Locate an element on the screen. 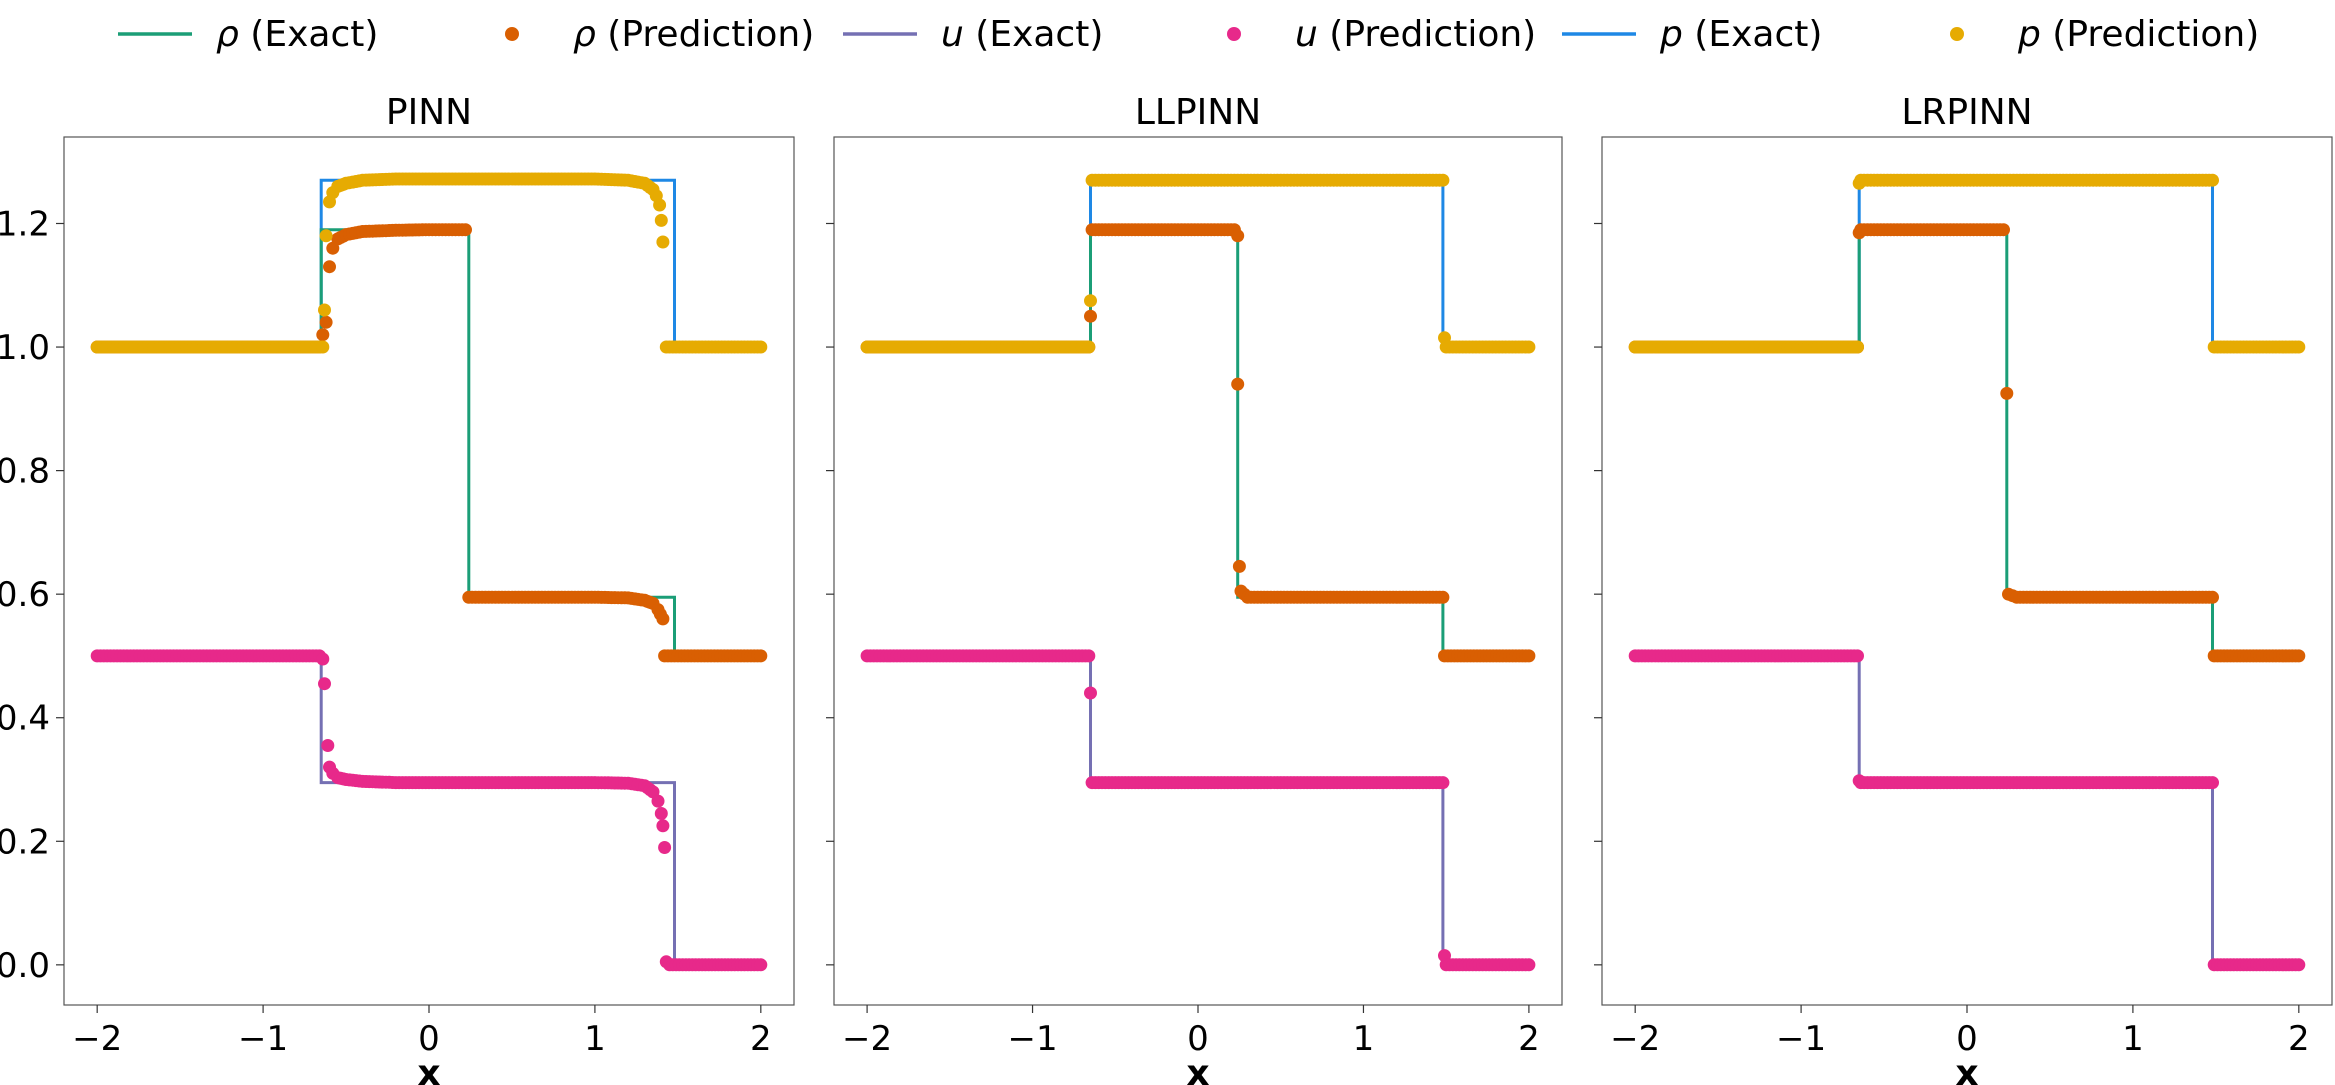 Image resolution: width=2335 pixels, height=1085 pixels. panel-title: LRPINN is located at coordinates (1966, 112).